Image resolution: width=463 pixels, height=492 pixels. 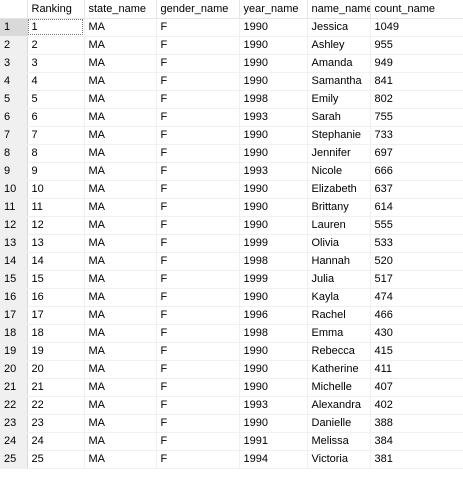 I want to click on name-name-cell: Olivia, so click(x=339, y=243).